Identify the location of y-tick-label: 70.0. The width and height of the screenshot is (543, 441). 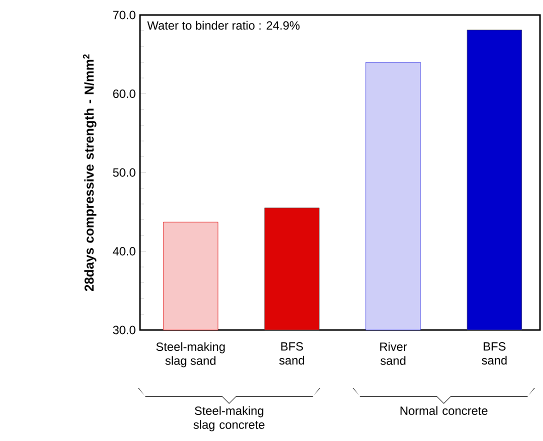
(124, 15).